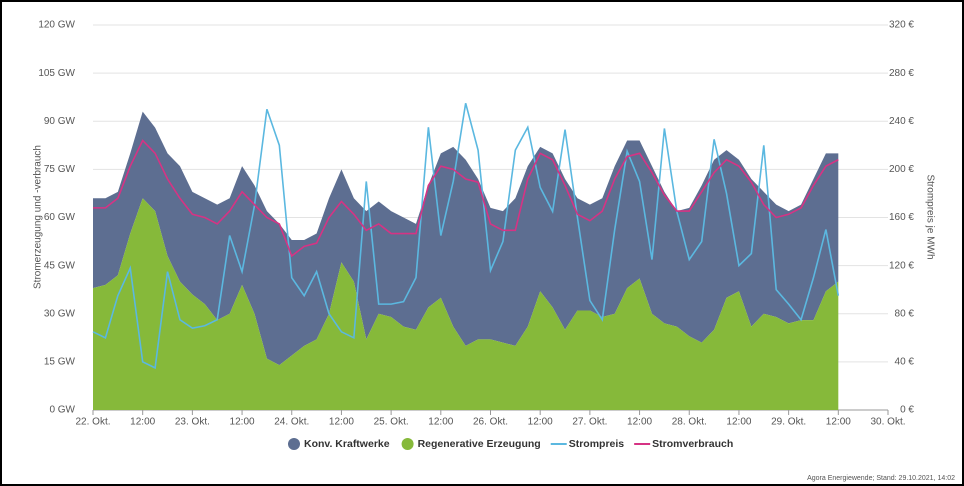 The image size is (964, 486). What do you see at coordinates (901, 121) in the screenshot?
I see `y2-tick-label: 240 €` at bounding box center [901, 121].